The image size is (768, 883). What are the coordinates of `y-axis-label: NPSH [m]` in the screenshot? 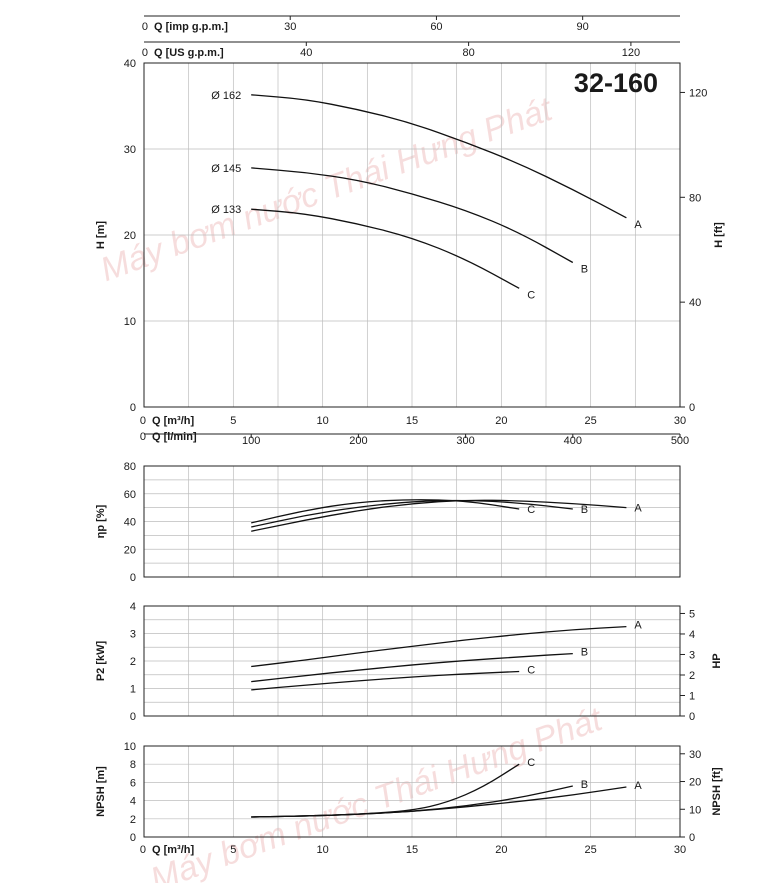 It's located at (101, 791).